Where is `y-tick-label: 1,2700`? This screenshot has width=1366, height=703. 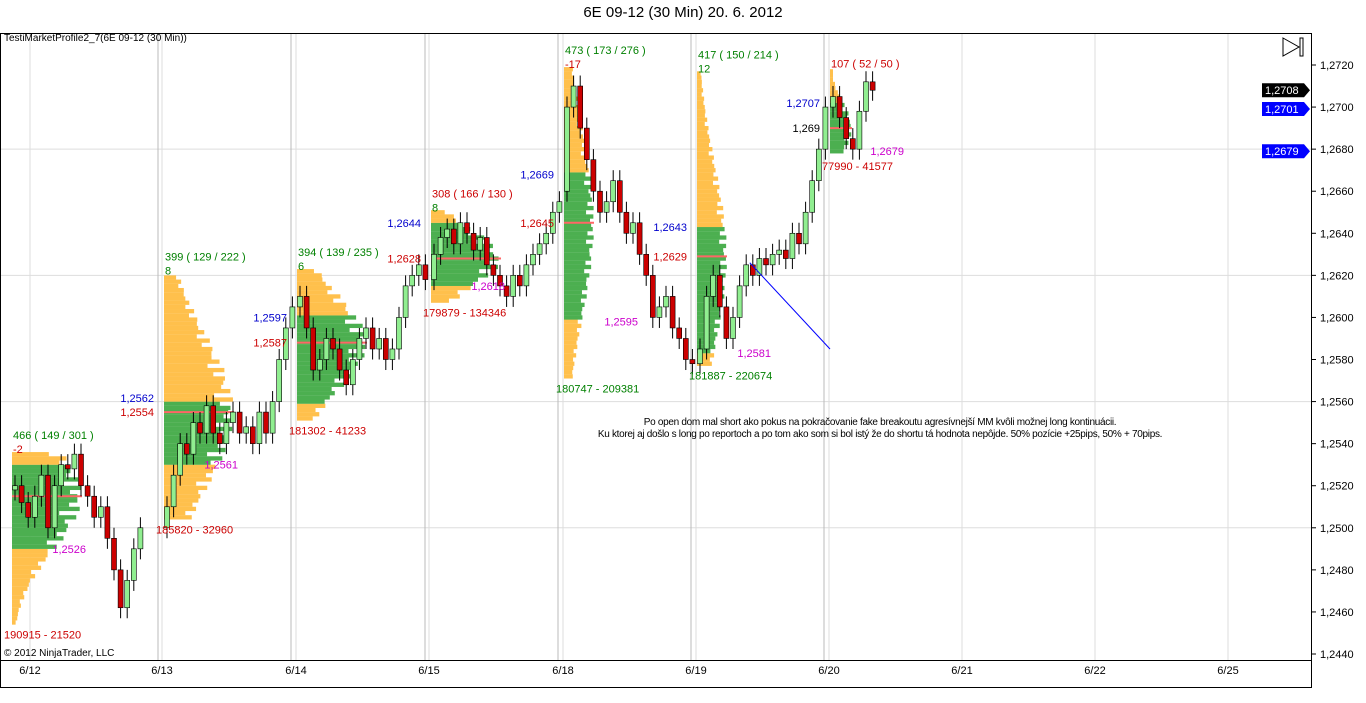 y-tick-label: 1,2700 is located at coordinates (1337, 108).